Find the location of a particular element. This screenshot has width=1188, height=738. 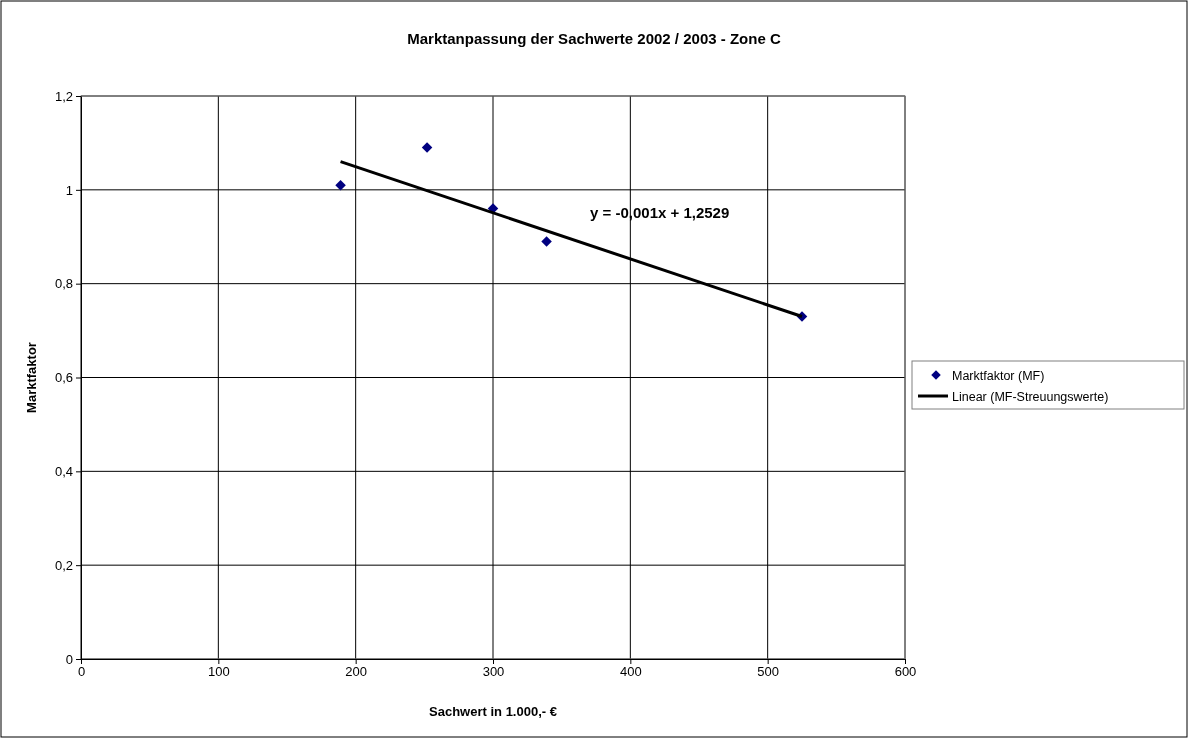

legend-label: Marktfaktor (MF) is located at coordinates (998, 376).